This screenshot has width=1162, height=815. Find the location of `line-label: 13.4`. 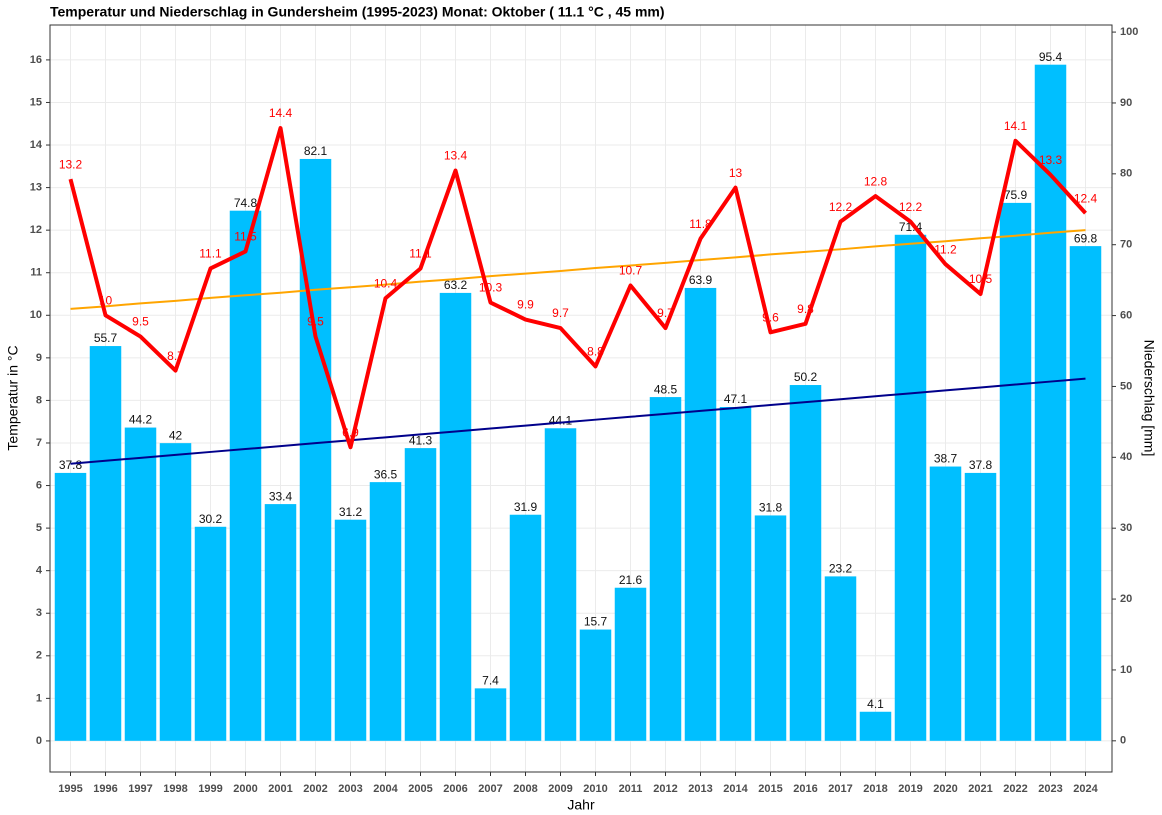

line-label: 13.4 is located at coordinates (456, 156).